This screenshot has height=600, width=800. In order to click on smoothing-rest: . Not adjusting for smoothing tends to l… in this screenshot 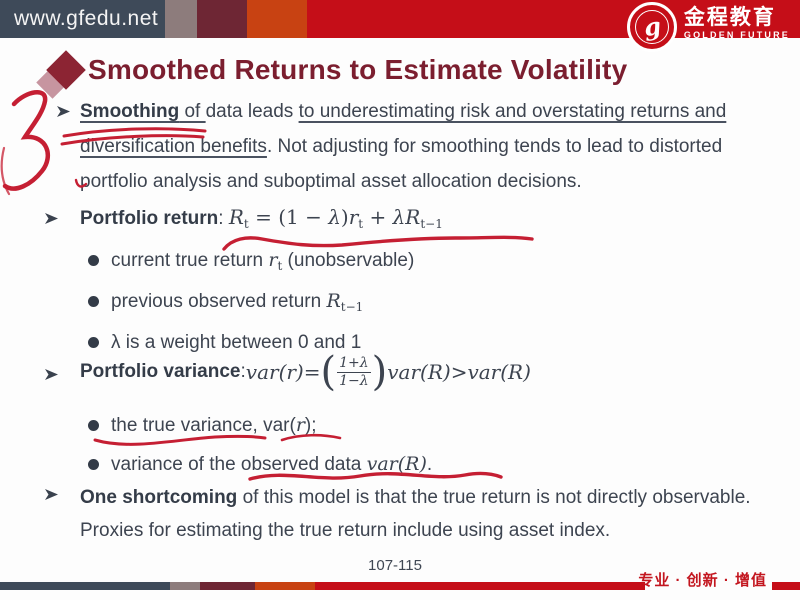, I will do `click(401, 164)`.